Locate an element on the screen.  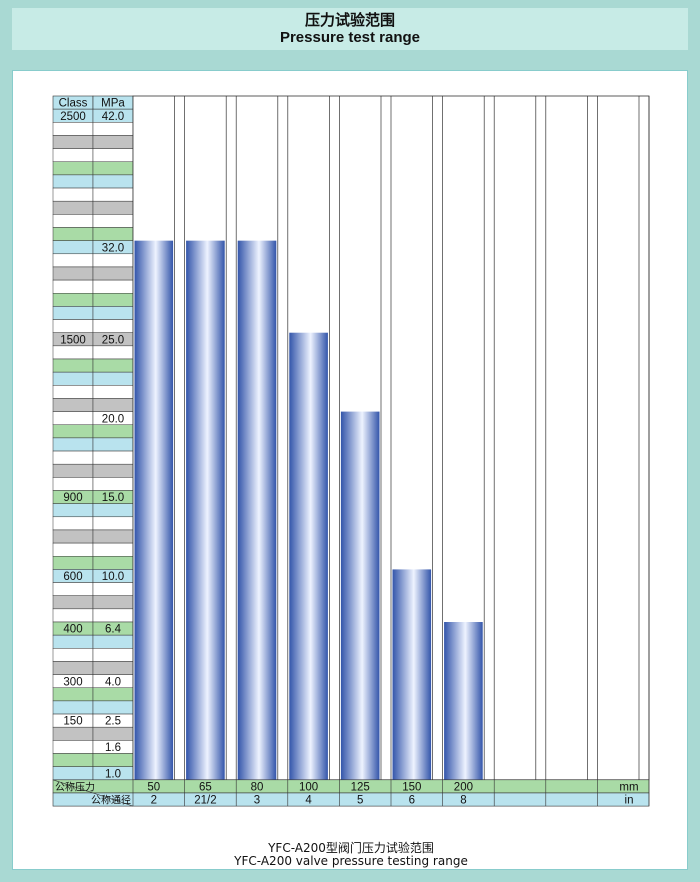
mpa-label: 1.0 is located at coordinates (113, 774).